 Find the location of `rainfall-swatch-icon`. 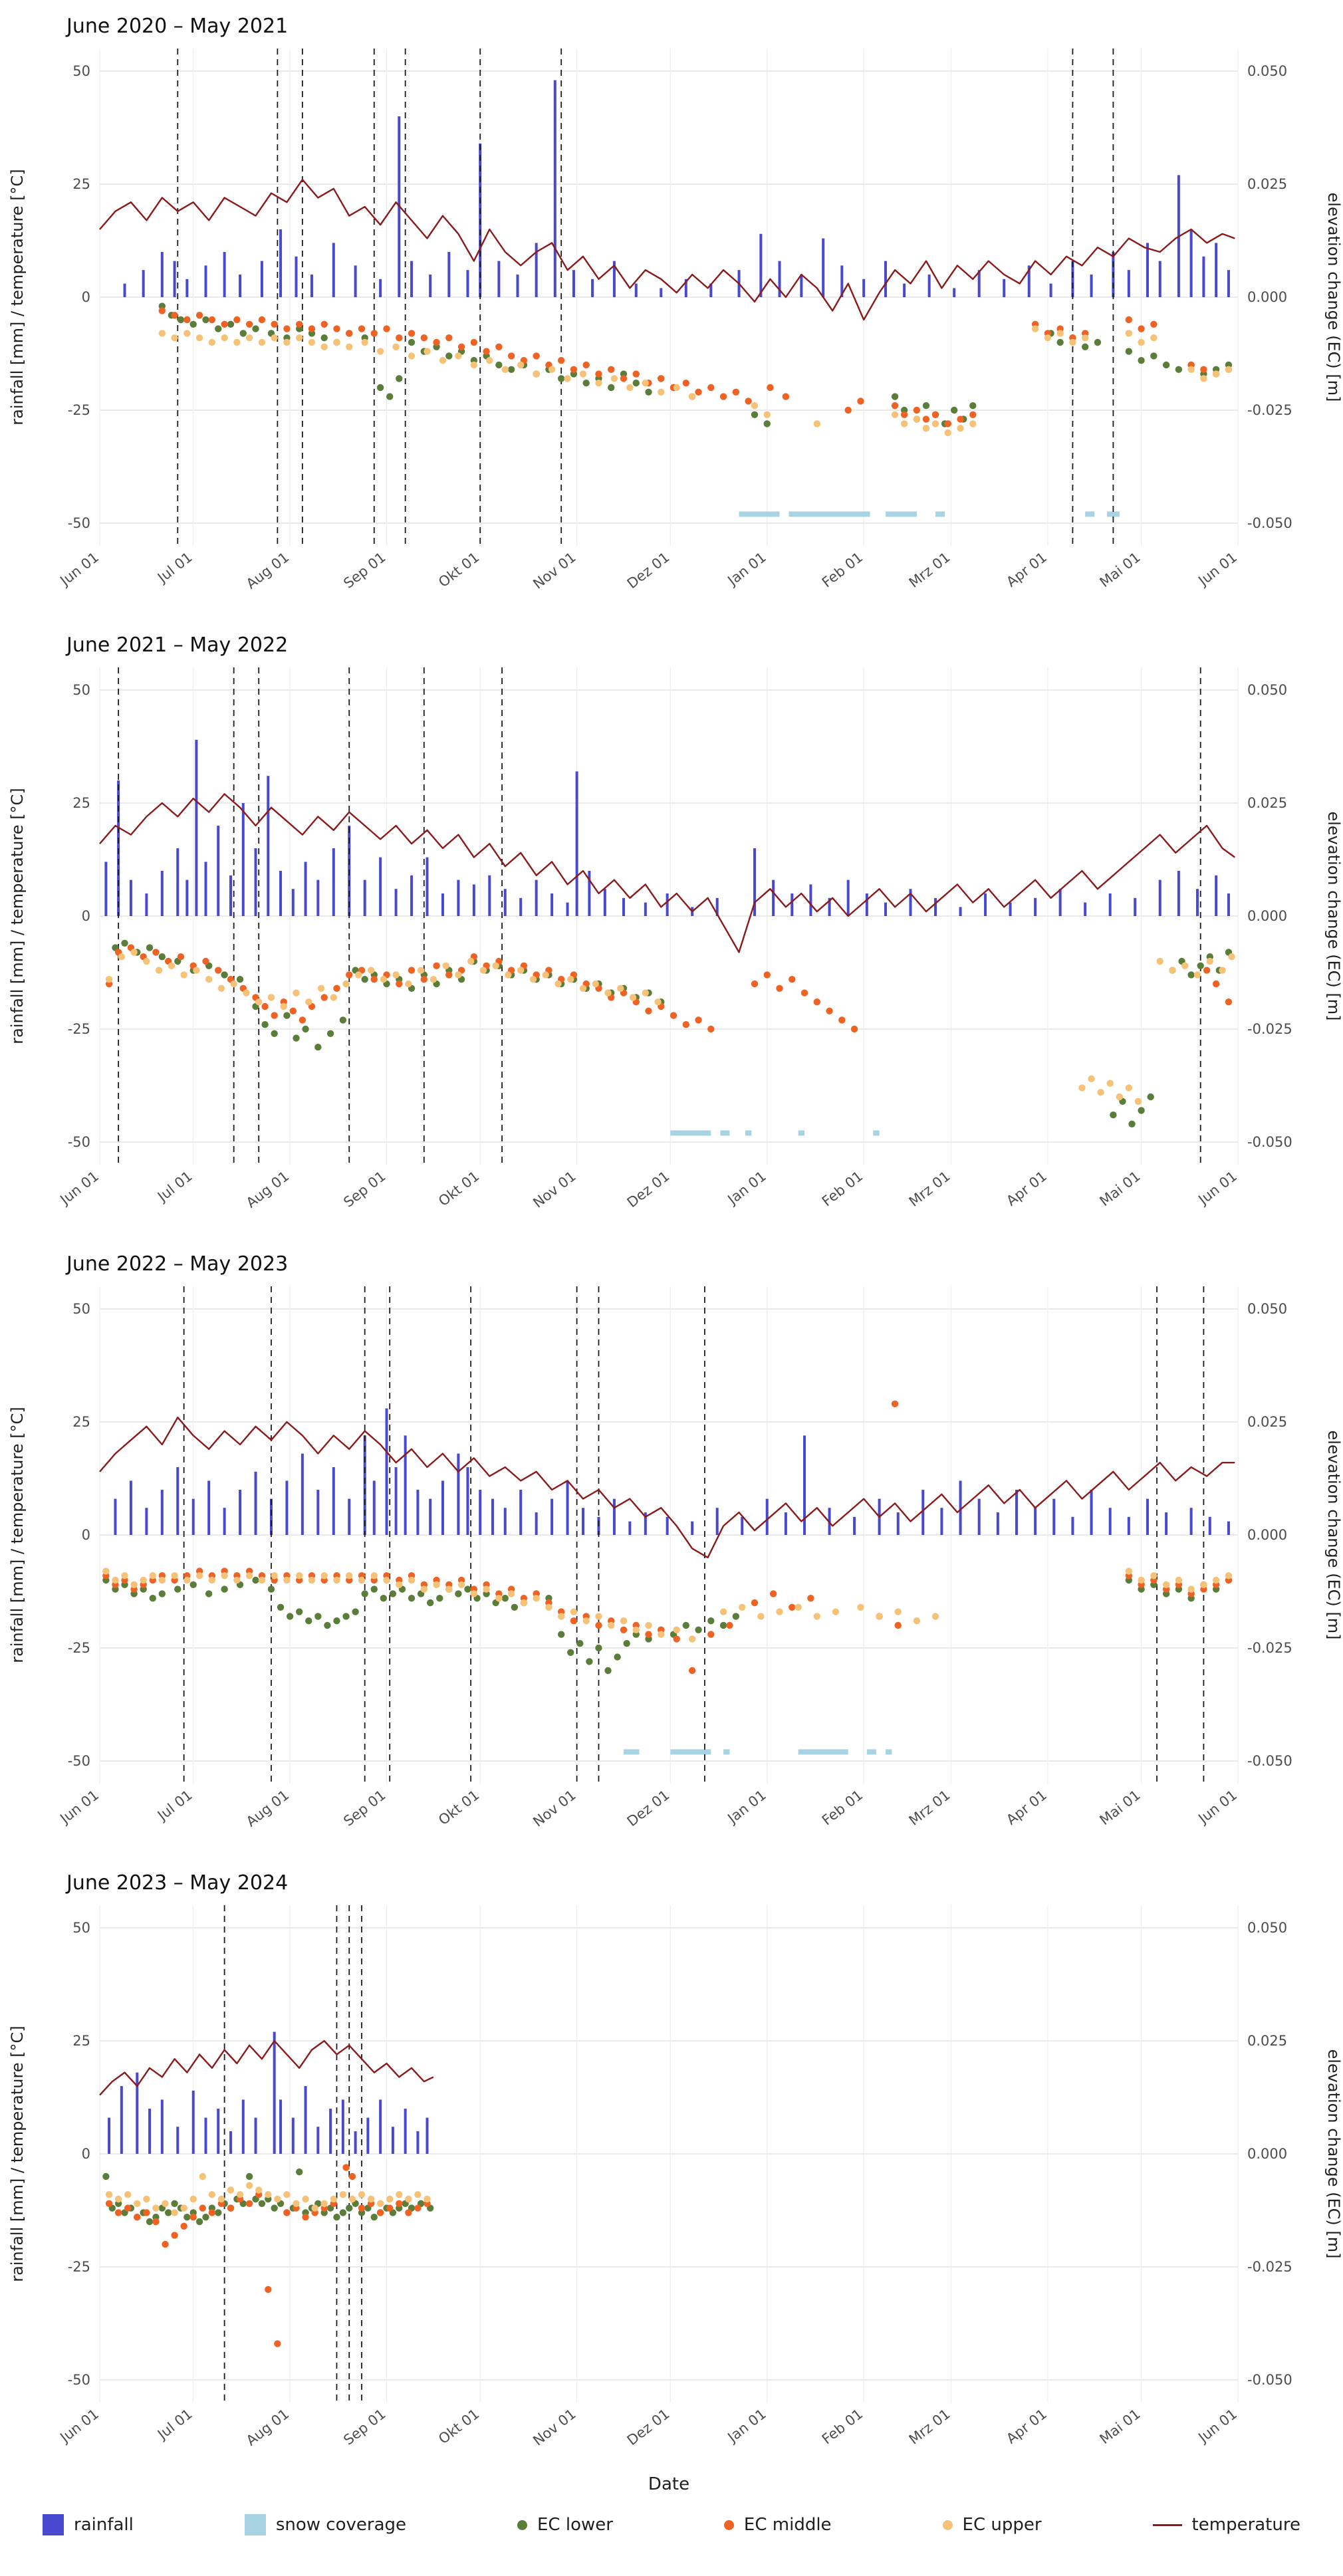

rainfall-swatch-icon is located at coordinates (53, 2524).